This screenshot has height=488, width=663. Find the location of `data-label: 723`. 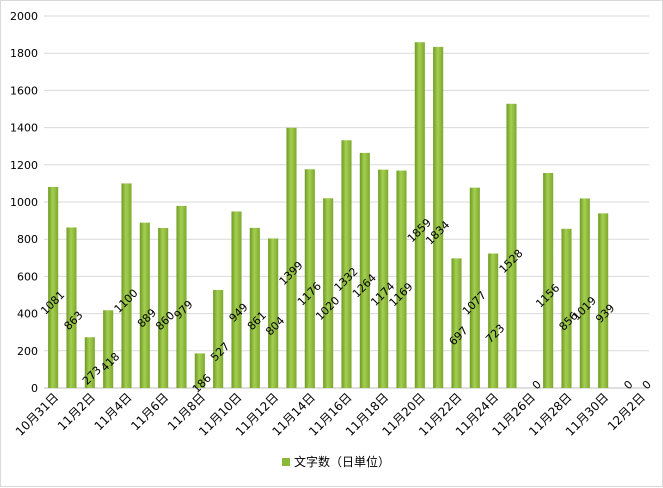

data-label: 723 is located at coordinates (495, 334).